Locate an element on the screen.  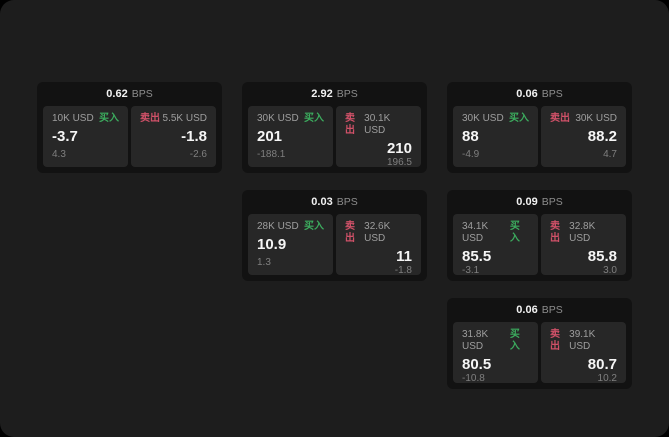
buy-quote-panel: 31.8K USD 买入 80.5 -10.8 is located at coordinates (495, 352).